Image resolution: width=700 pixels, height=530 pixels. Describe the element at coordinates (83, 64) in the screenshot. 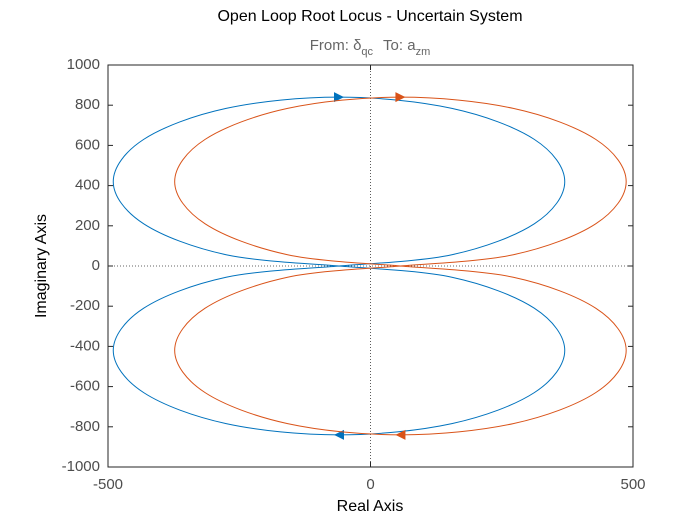

I see `y-tick-label: 1000` at that location.